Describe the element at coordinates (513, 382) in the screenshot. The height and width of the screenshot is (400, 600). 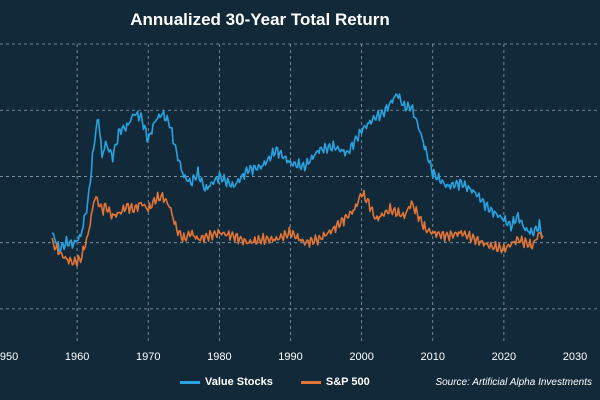
I see `source-note: Source: Artificial Alpha Investments` at that location.